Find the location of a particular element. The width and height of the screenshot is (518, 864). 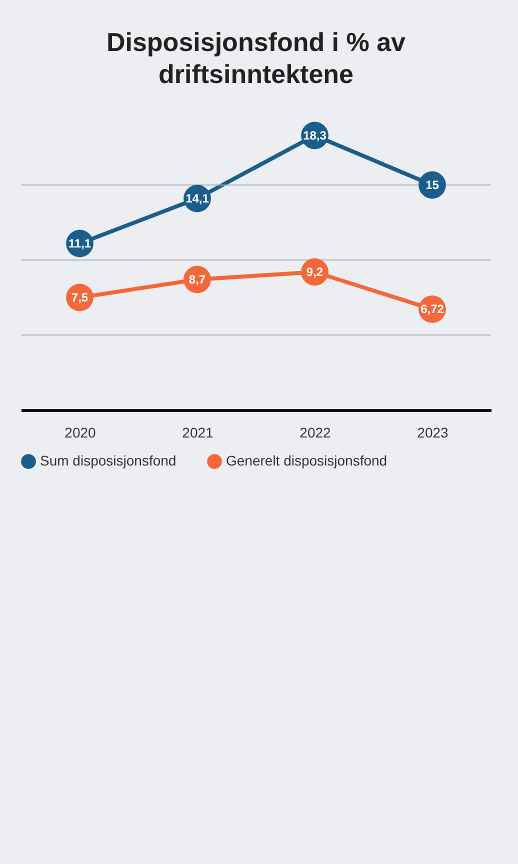

x-tick-label: 2022 is located at coordinates (316, 432).